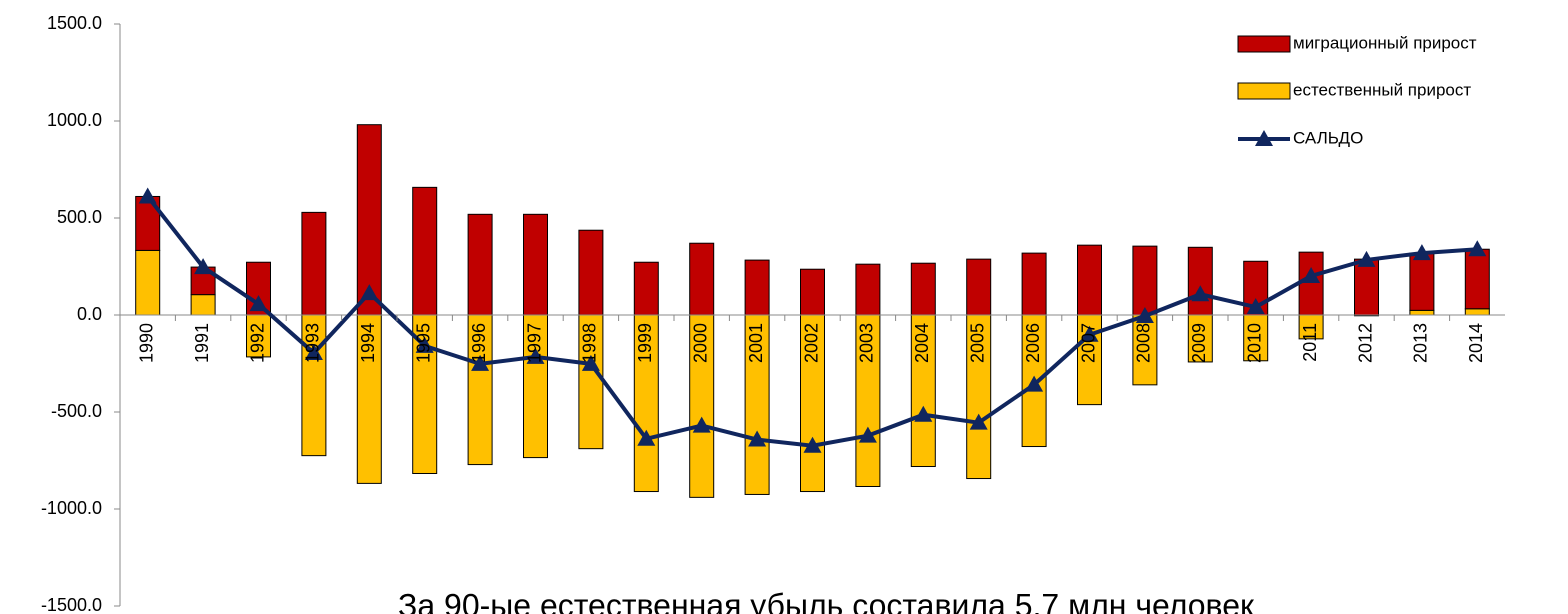 The image size is (1568, 614). I want to click on legend-label: миграционный прирост, so click(1385, 42).